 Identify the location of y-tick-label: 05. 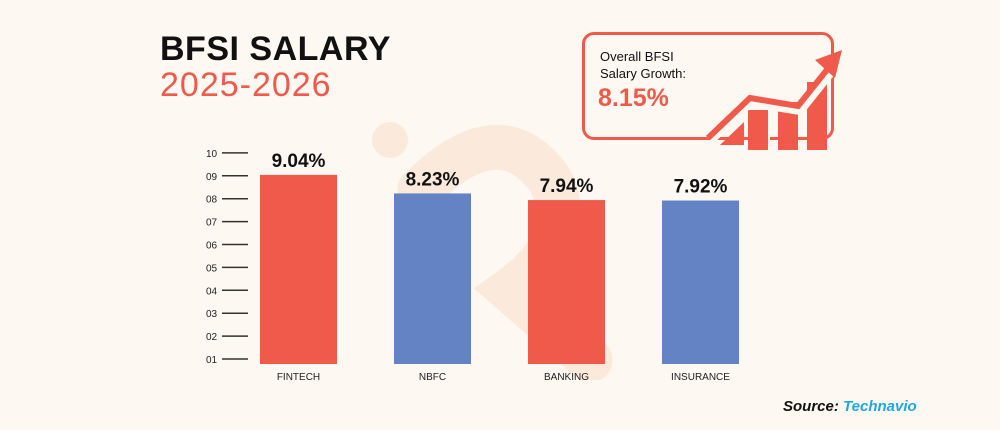
(212, 268).